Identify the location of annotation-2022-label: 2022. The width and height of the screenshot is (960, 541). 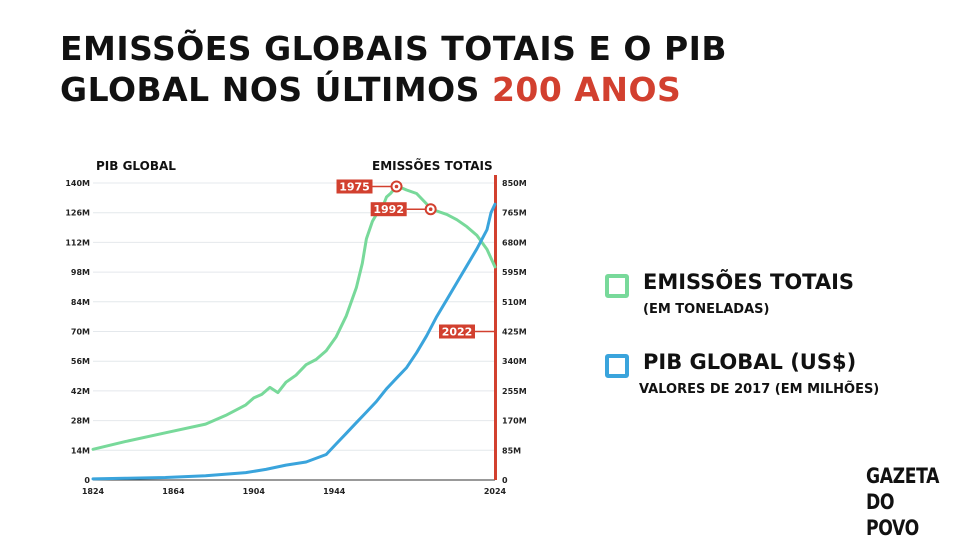
(457, 332).